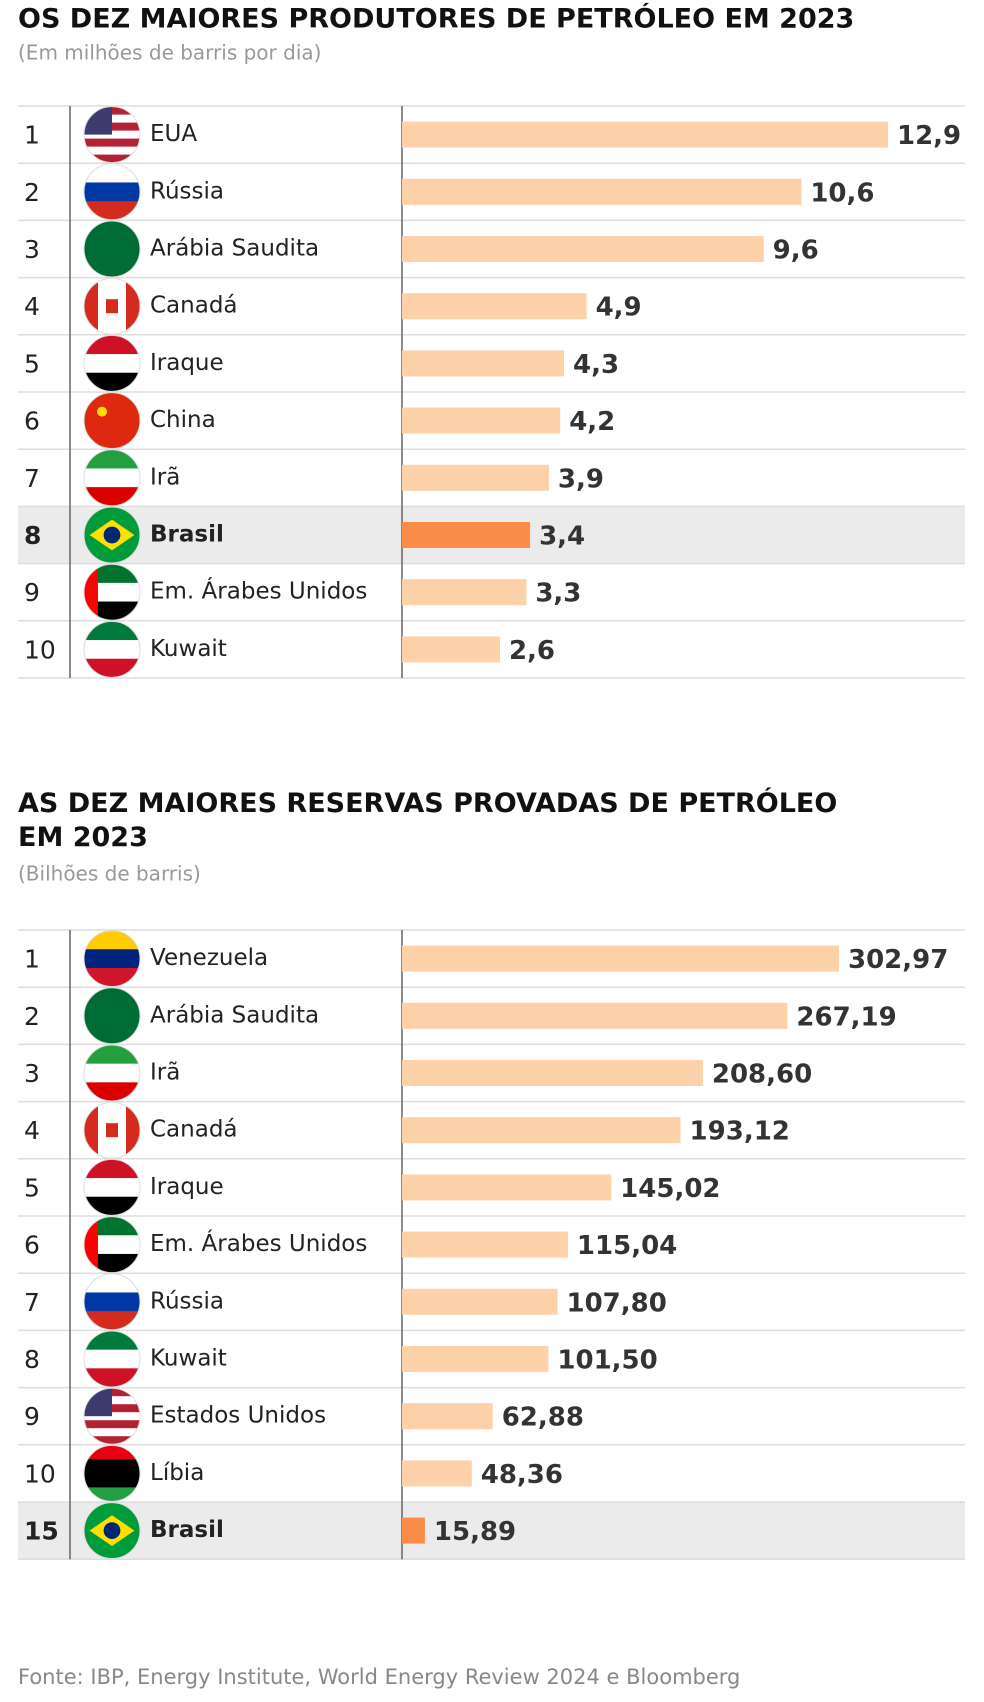 This screenshot has width=984, height=1702. I want to click on value-label: 3,3, so click(558, 594).